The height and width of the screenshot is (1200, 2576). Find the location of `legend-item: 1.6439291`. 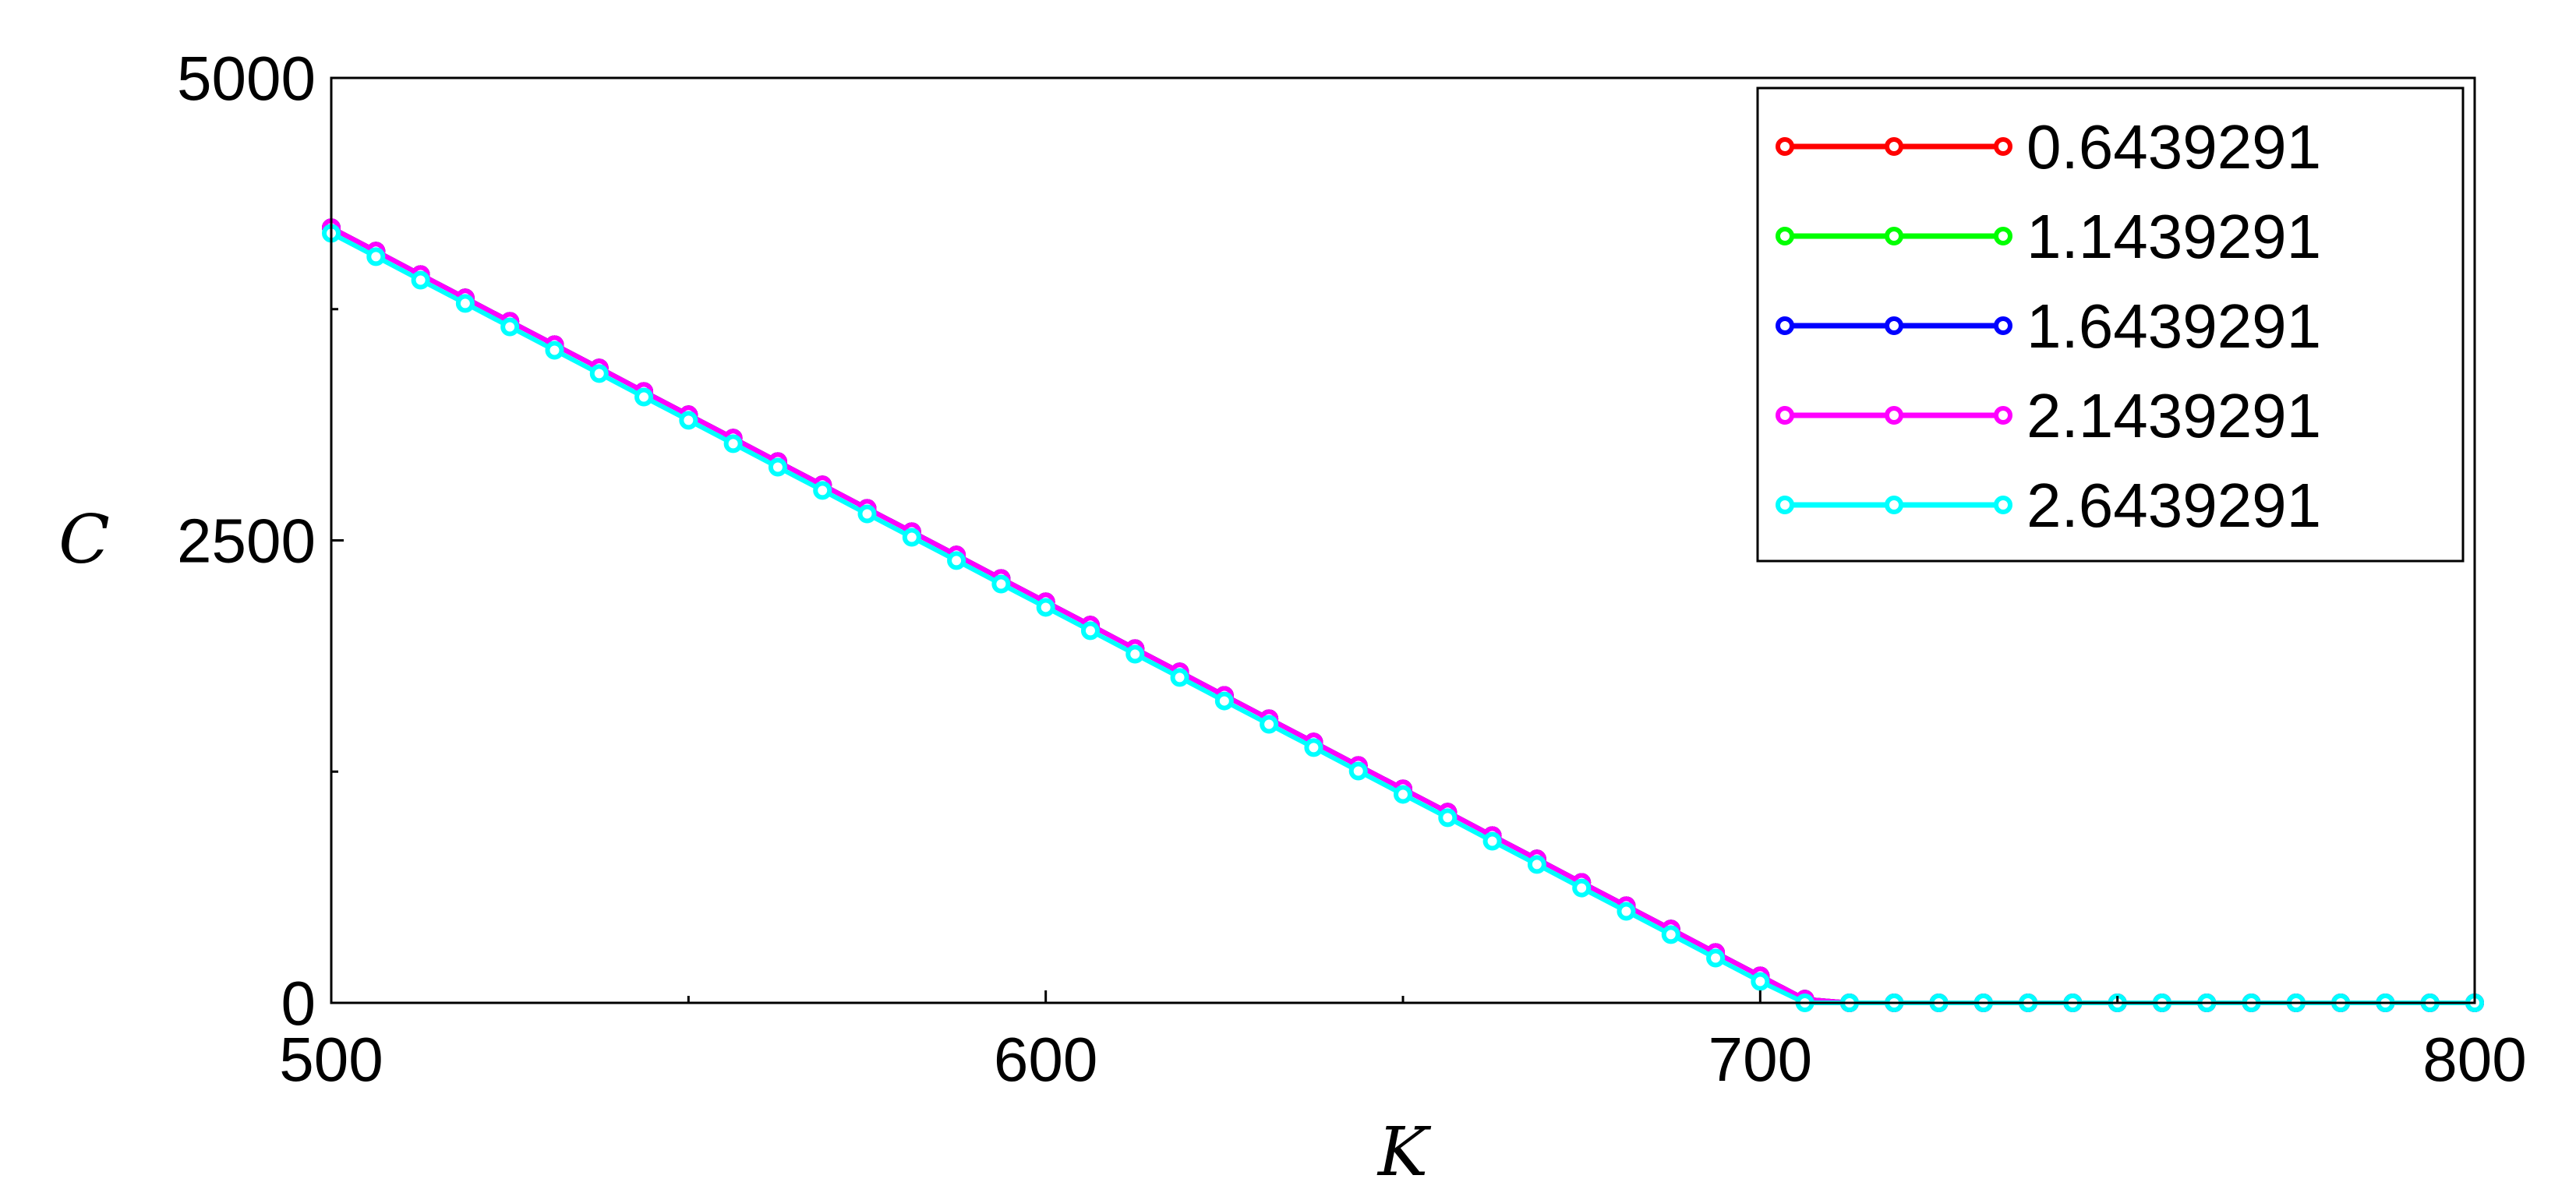

legend-item: 1.6439291 is located at coordinates (2048, 326).